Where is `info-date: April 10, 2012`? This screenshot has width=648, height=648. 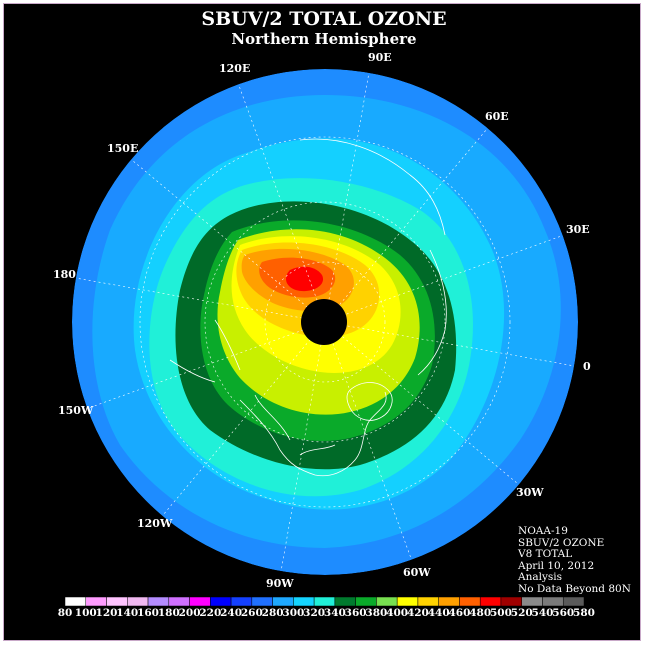
info-date: April 10, 2012 is located at coordinates (556, 565).